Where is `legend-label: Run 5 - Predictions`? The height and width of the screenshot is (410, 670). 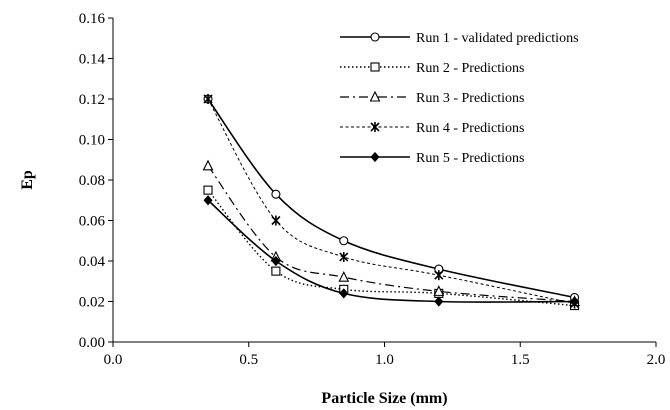
legend-label: Run 5 - Predictions is located at coordinates (470, 158).